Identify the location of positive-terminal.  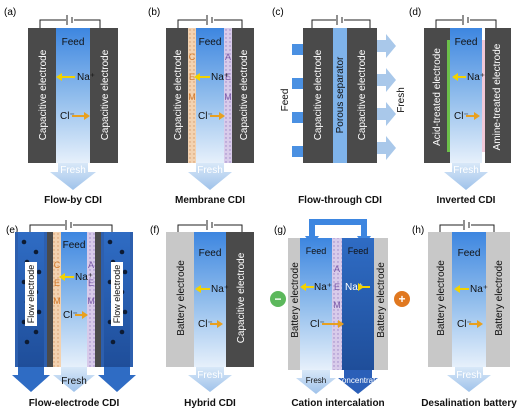
(402, 299).